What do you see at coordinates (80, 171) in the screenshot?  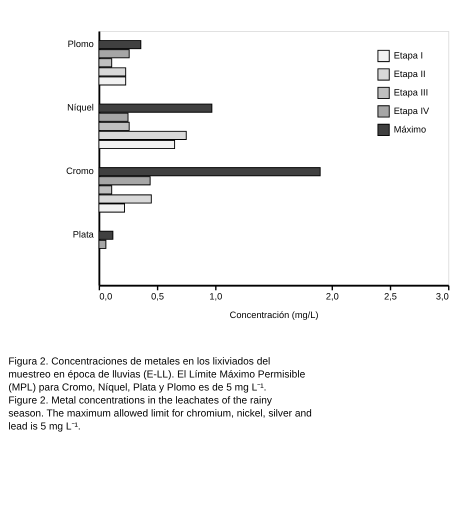 I see `y-tick-label: Cromo` at bounding box center [80, 171].